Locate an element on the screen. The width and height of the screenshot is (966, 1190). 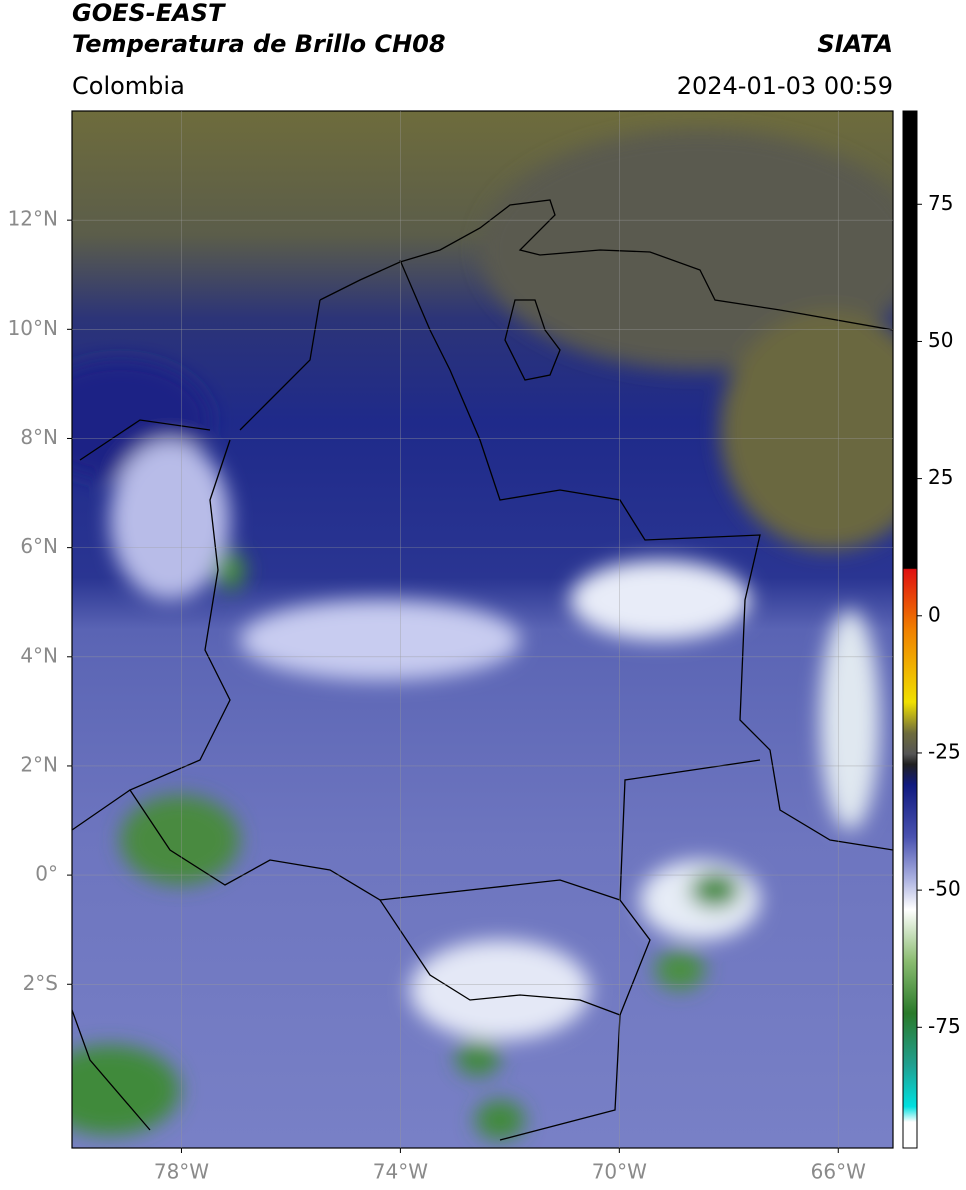
x-tick-label: 74°W is located at coordinates (400, 1172).